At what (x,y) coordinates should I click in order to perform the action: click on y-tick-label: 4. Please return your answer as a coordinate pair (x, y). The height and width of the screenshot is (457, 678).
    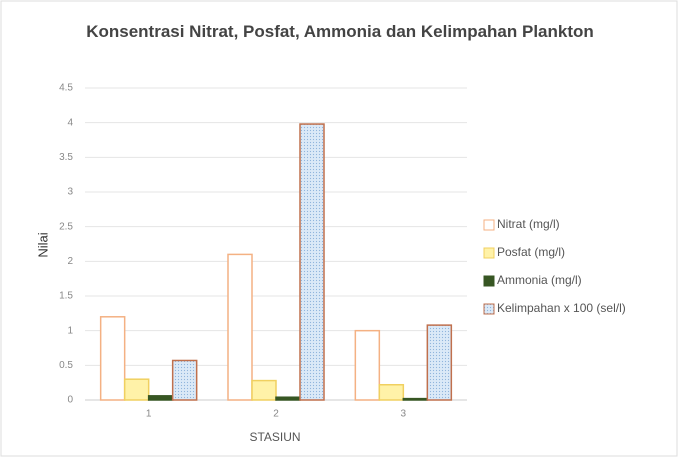
    Looking at the image, I should click on (70, 122).